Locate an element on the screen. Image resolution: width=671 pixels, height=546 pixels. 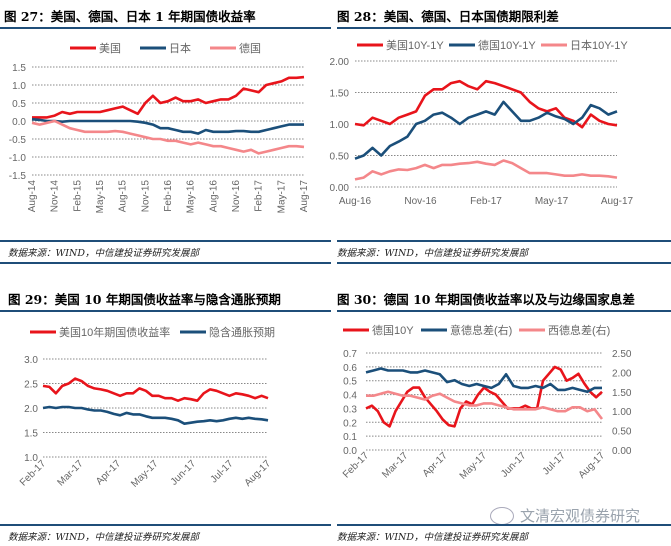
y-tick-label: -1.5 is located at coordinates (18, 176).